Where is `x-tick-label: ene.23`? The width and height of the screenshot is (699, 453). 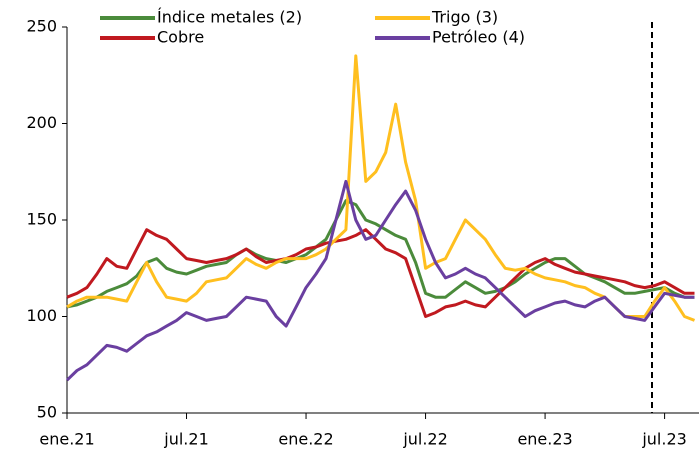
x-tick-label: ene.23 is located at coordinates (544, 439).